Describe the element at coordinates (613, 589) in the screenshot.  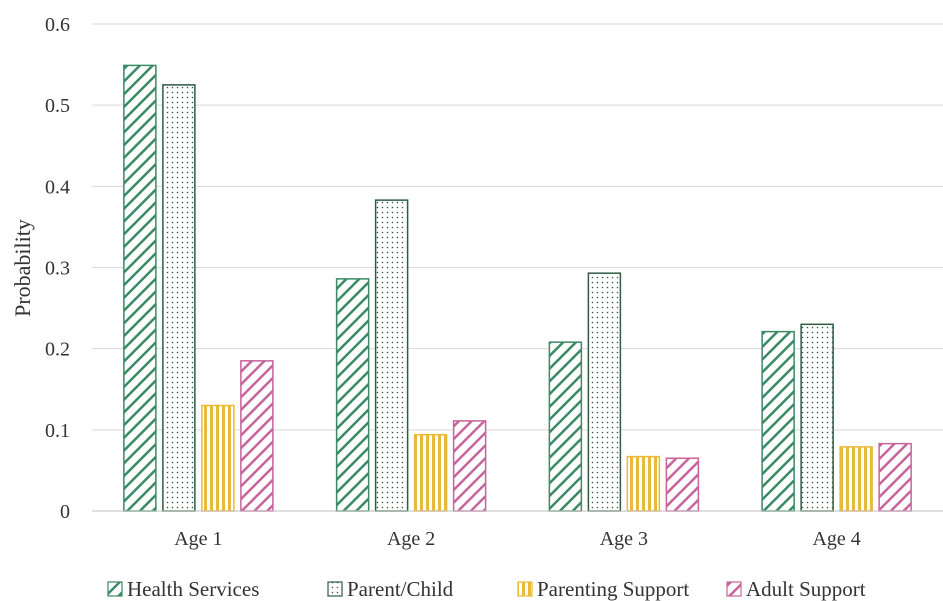
I see `legend-label: Parenting Support` at that location.